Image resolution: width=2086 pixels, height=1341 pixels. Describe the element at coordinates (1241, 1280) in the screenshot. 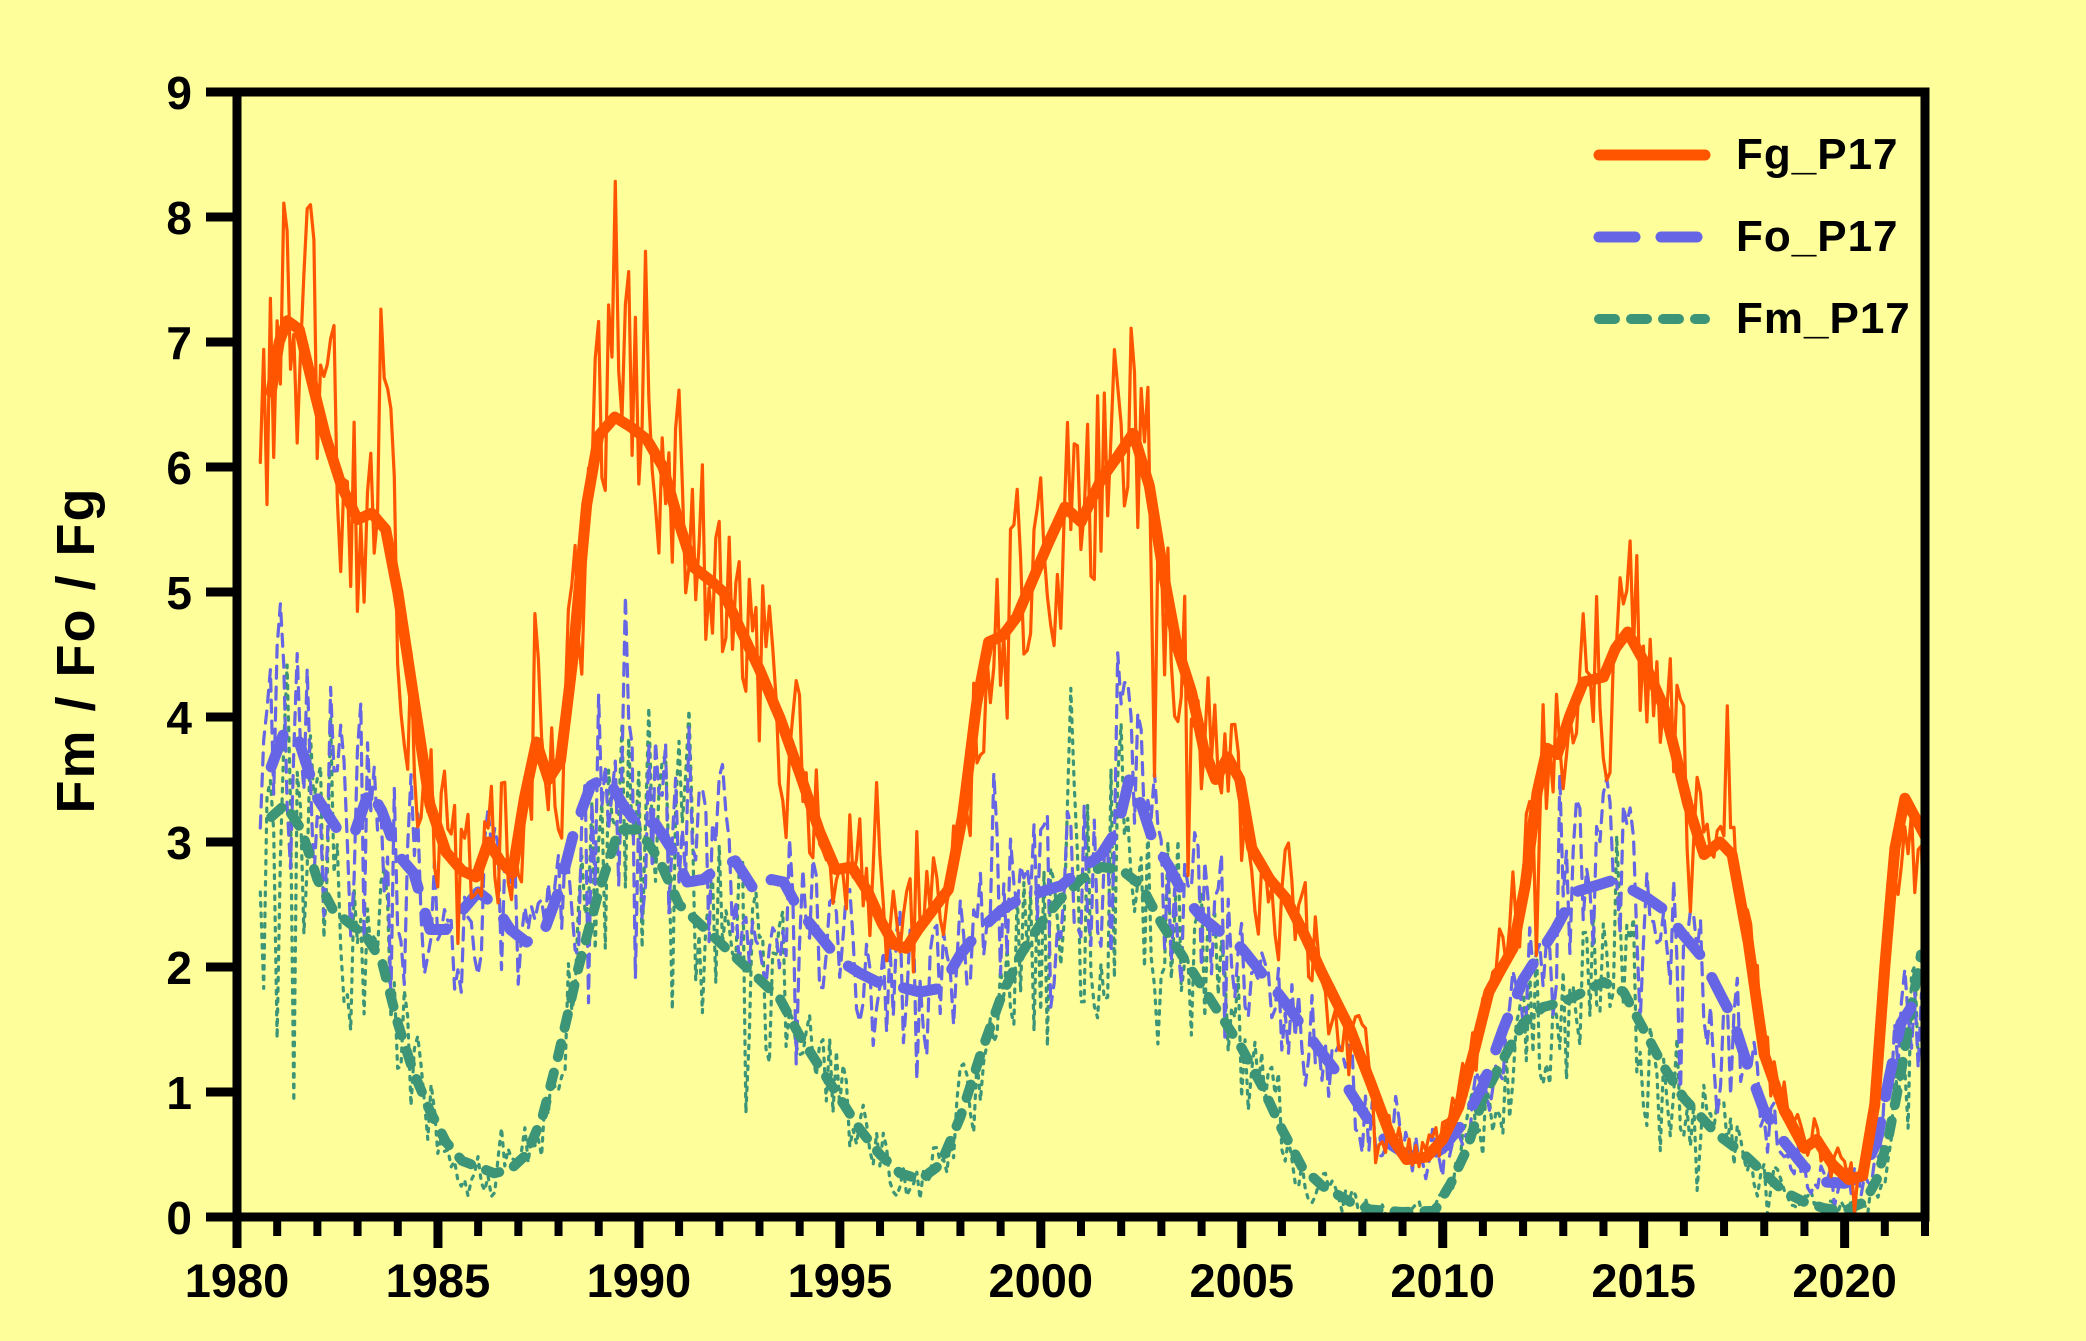

I see `x-tick-label: 2005` at that location.